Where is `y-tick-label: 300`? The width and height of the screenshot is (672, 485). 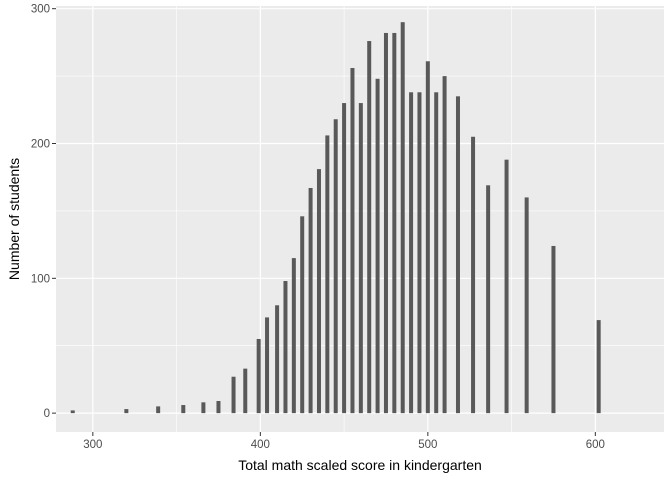
y-tick-label: 300 is located at coordinates (40, 10).